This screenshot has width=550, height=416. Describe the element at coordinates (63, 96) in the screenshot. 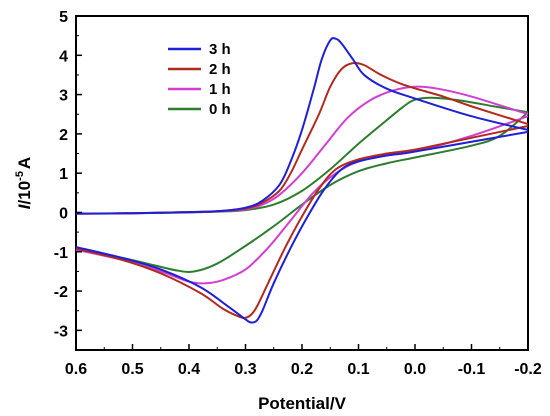

I see `y-tick-label: 3` at that location.